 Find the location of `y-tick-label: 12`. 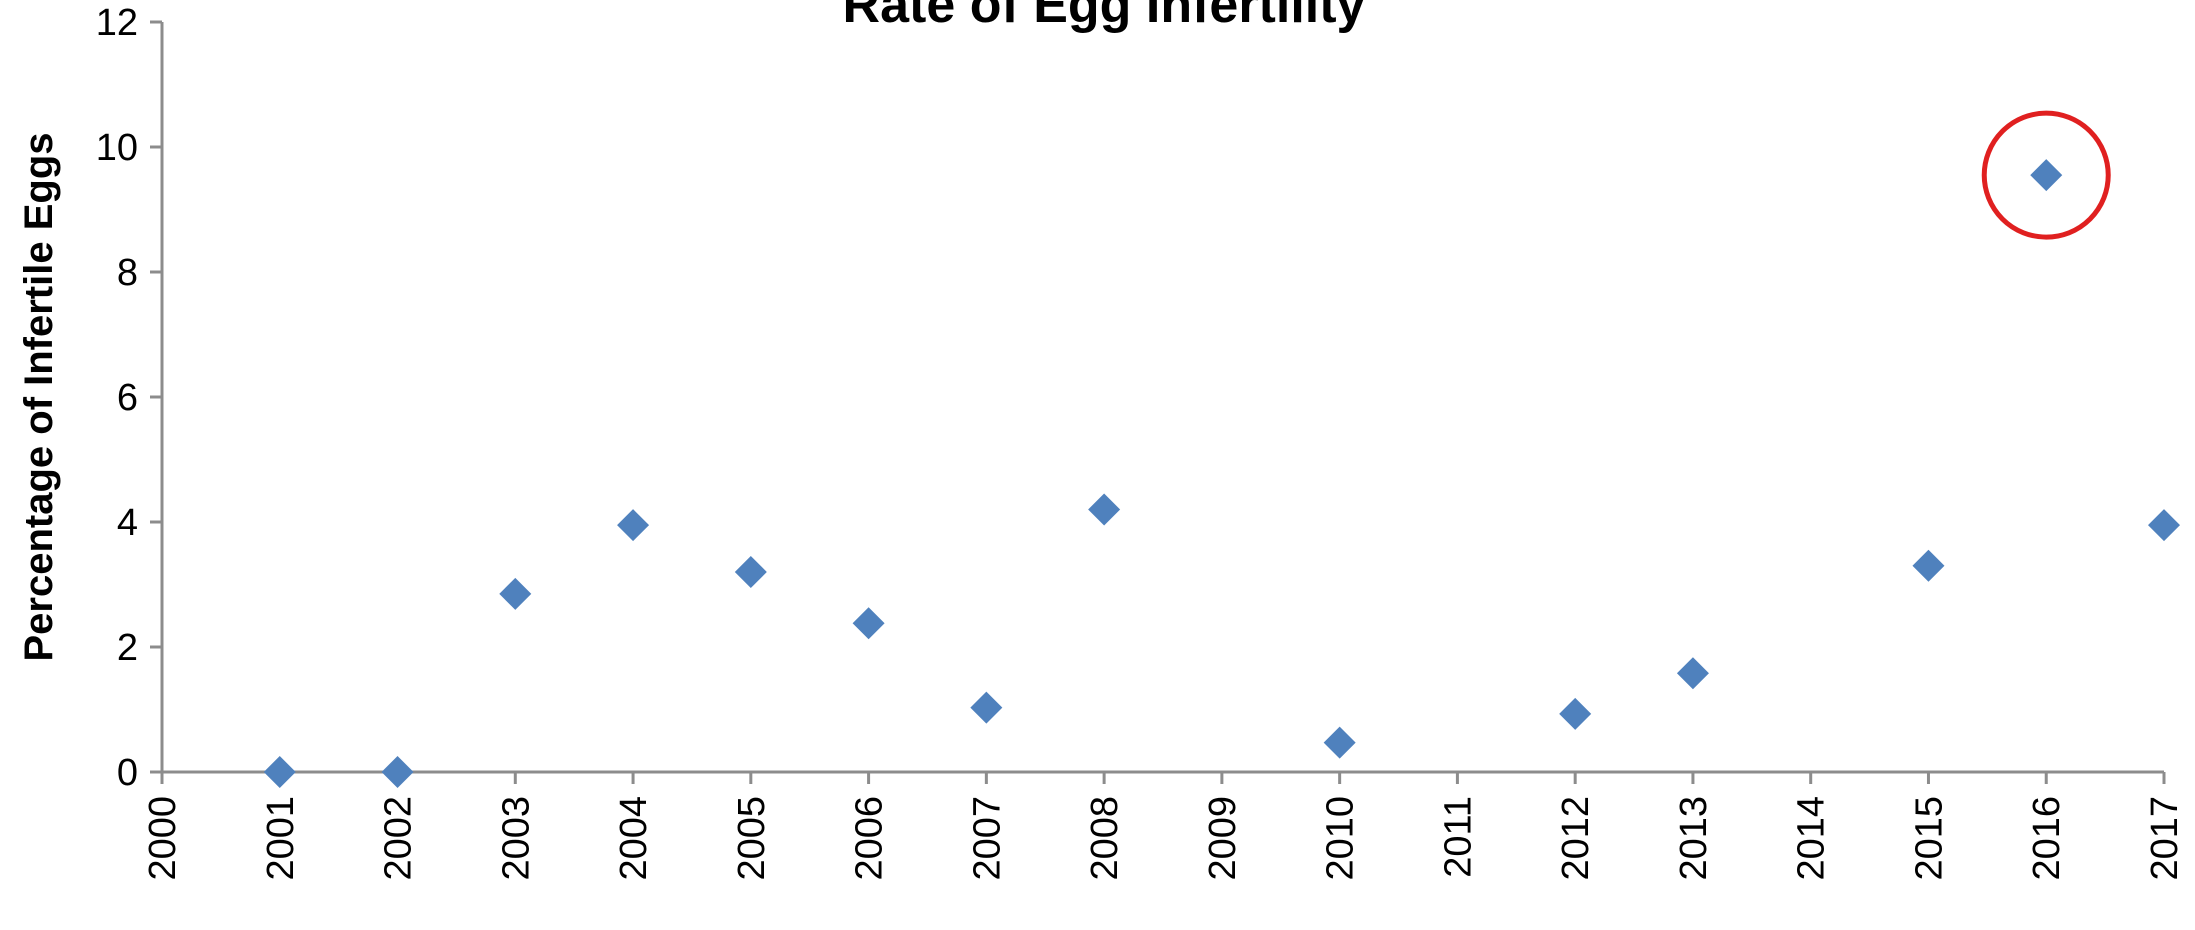

y-tick-label: 12 is located at coordinates (117, 23).